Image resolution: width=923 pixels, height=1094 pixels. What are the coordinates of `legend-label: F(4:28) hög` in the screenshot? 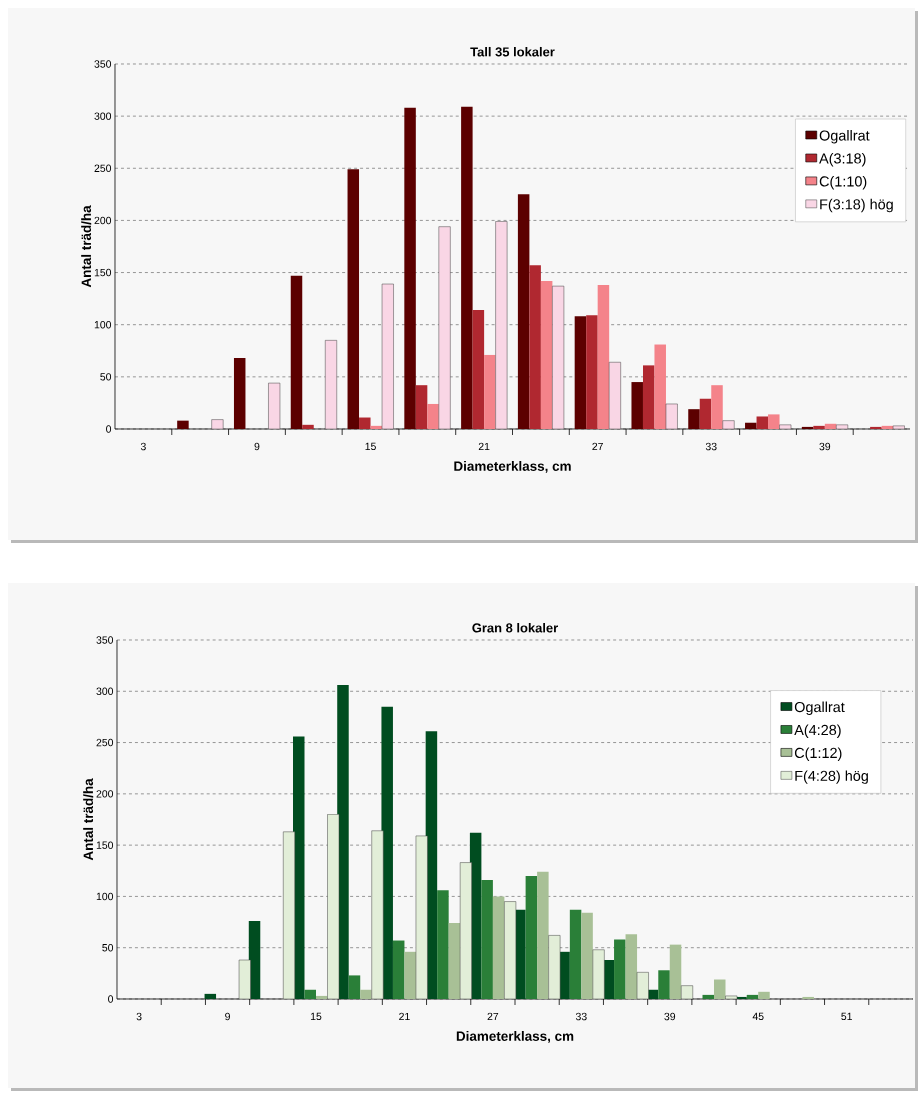 It's located at (831, 777).